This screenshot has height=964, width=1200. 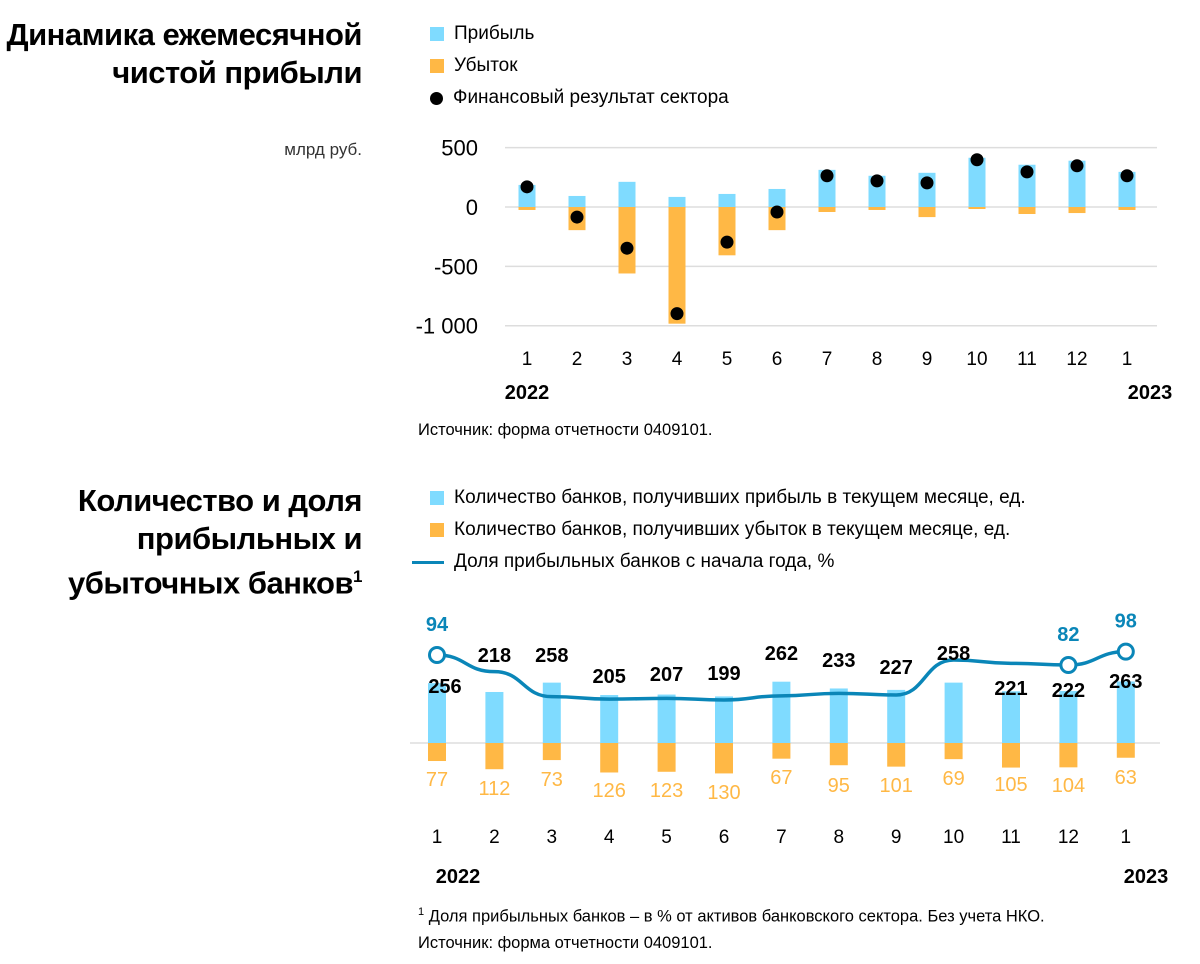 What do you see at coordinates (781, 675) in the screenshot?
I see `share-line` at bounding box center [781, 675].